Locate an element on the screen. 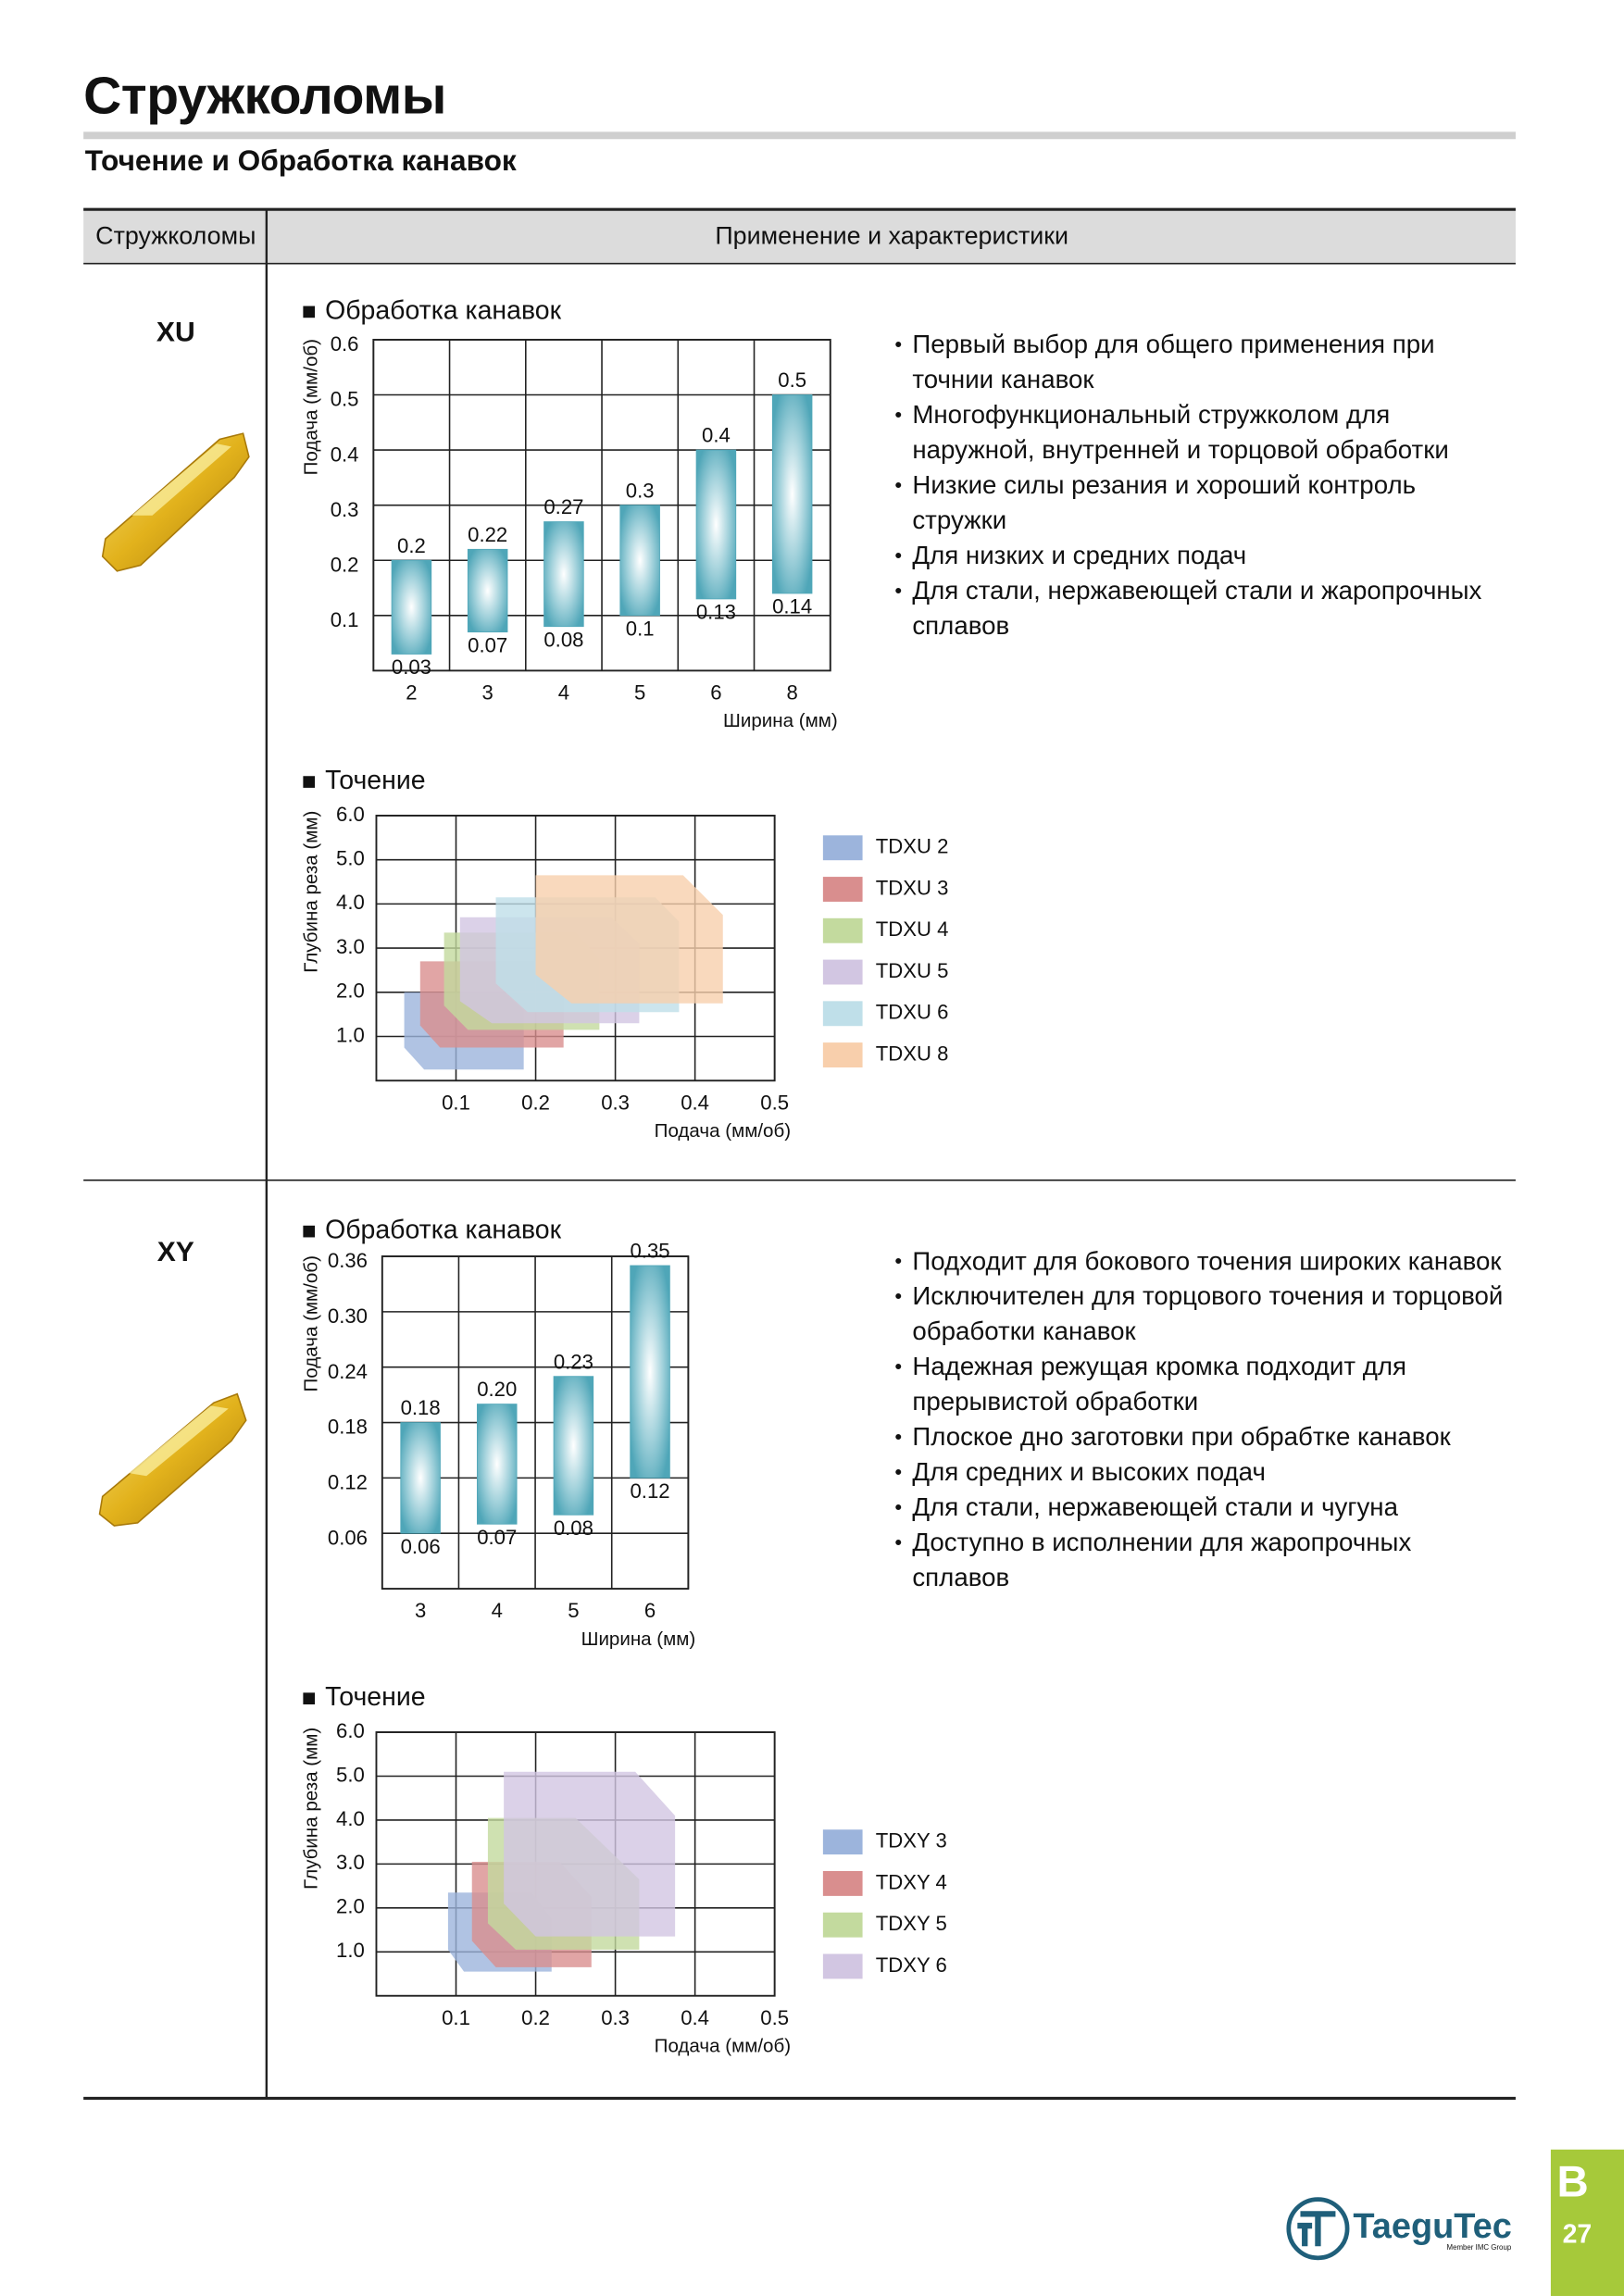 The width and height of the screenshot is (1624, 2296). y-tick-label: 0.36 is located at coordinates (348, 1260).